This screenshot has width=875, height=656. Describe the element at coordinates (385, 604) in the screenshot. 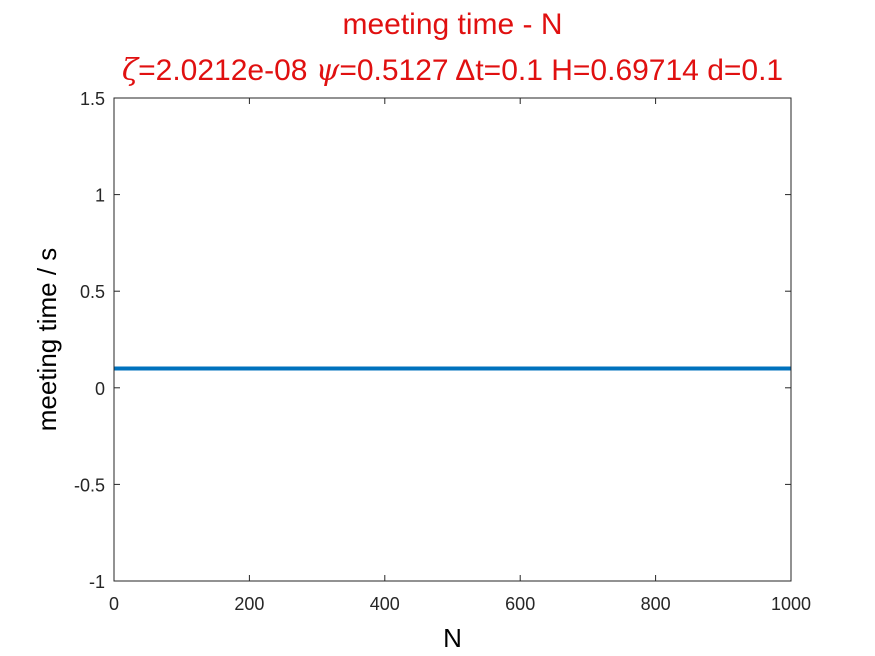

I see `x-tick-label: 400` at that location.